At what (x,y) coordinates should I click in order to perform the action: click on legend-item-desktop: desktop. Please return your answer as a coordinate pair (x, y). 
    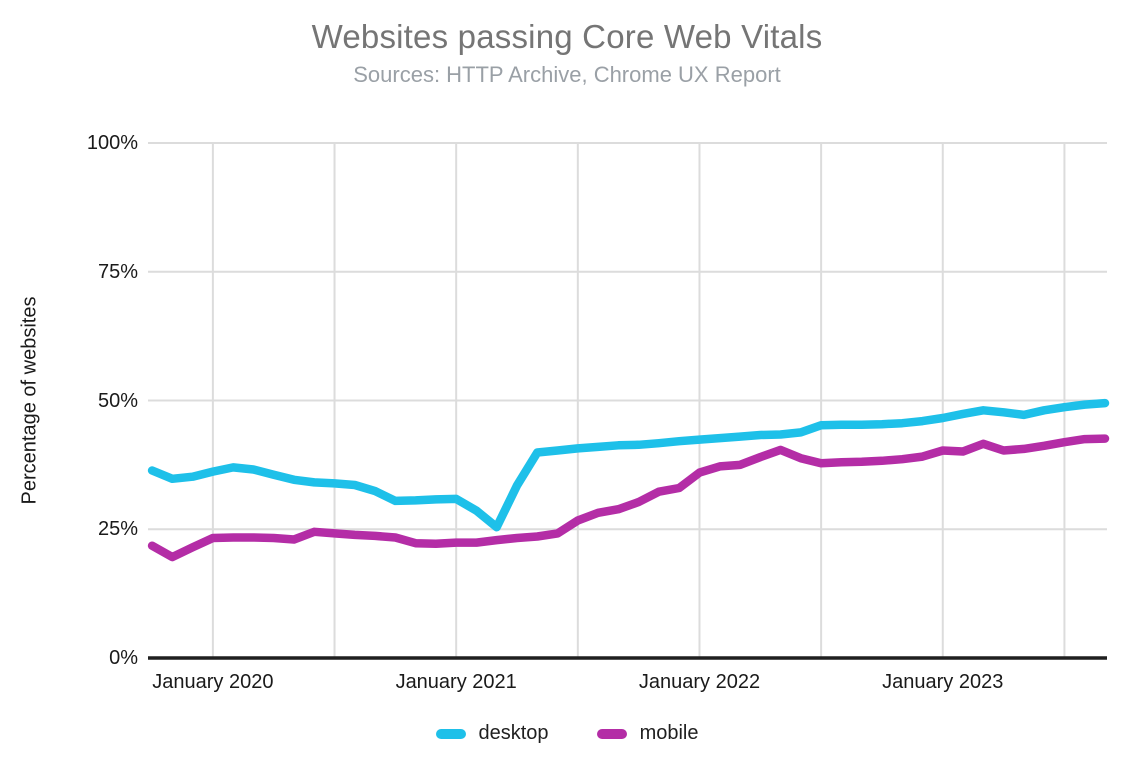
    Looking at the image, I should click on (492, 733).